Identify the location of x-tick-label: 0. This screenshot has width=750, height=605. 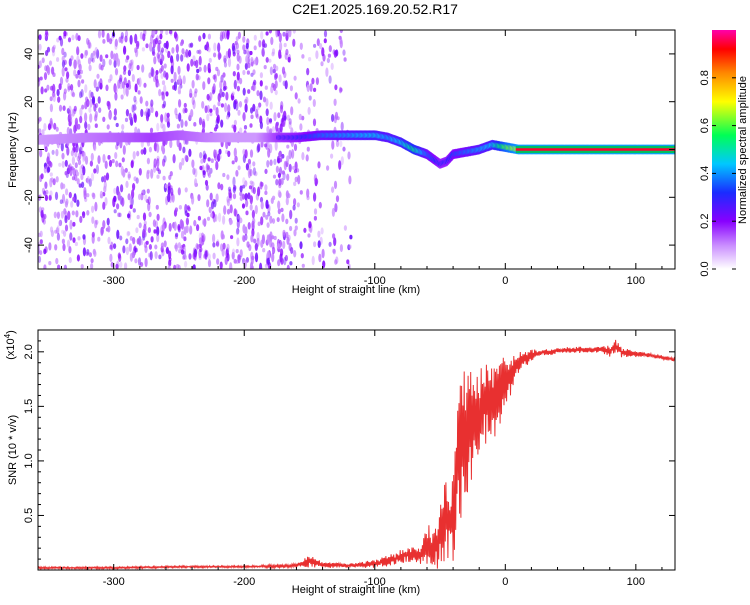
(505, 582).